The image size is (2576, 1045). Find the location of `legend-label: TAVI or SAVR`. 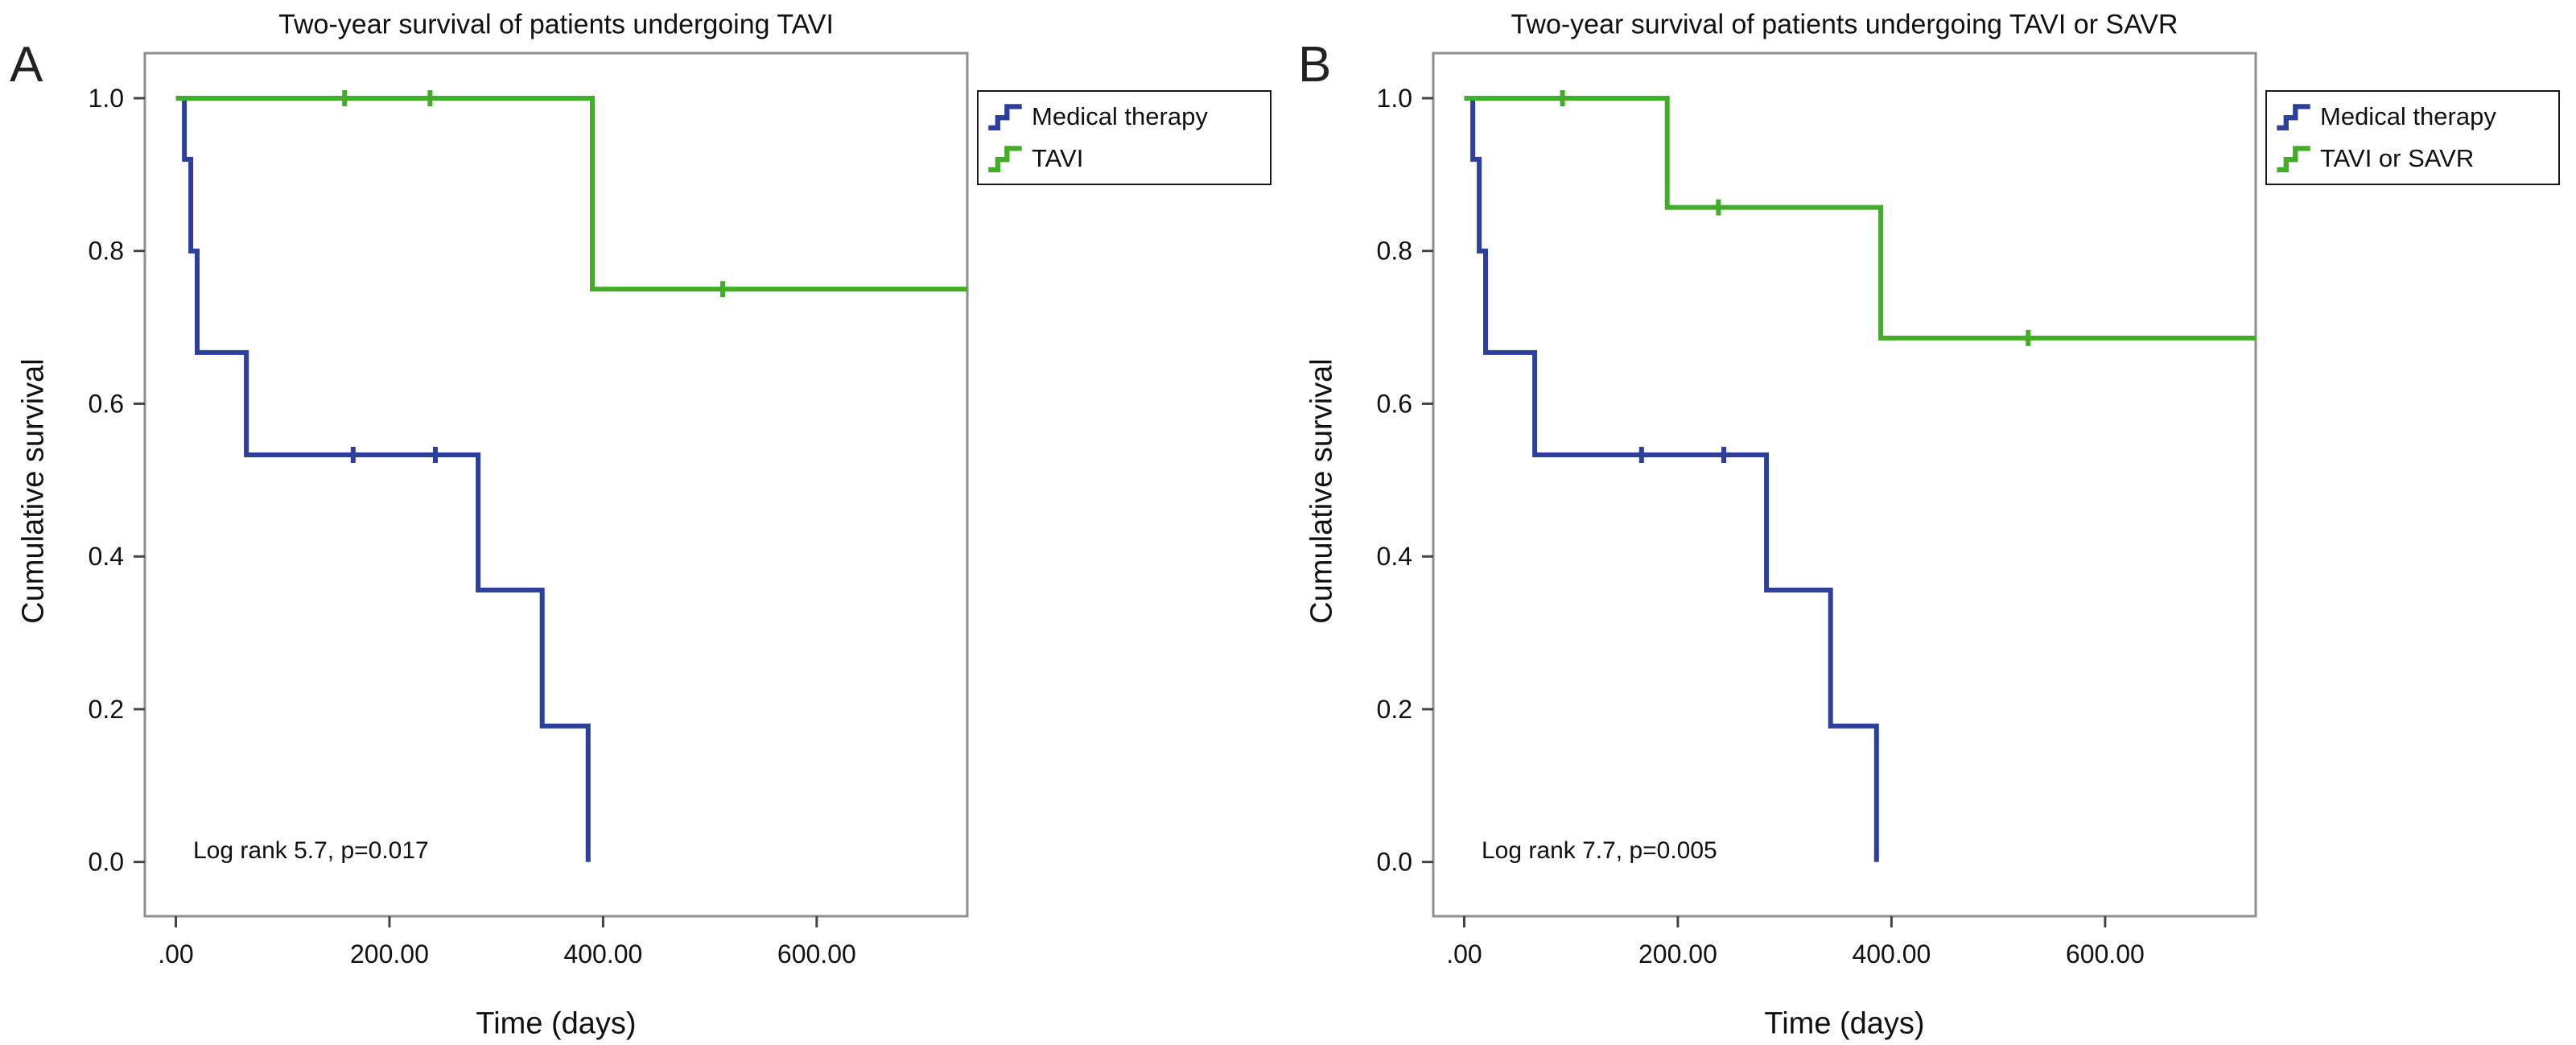

legend-label: TAVI or SAVR is located at coordinates (2397, 158).